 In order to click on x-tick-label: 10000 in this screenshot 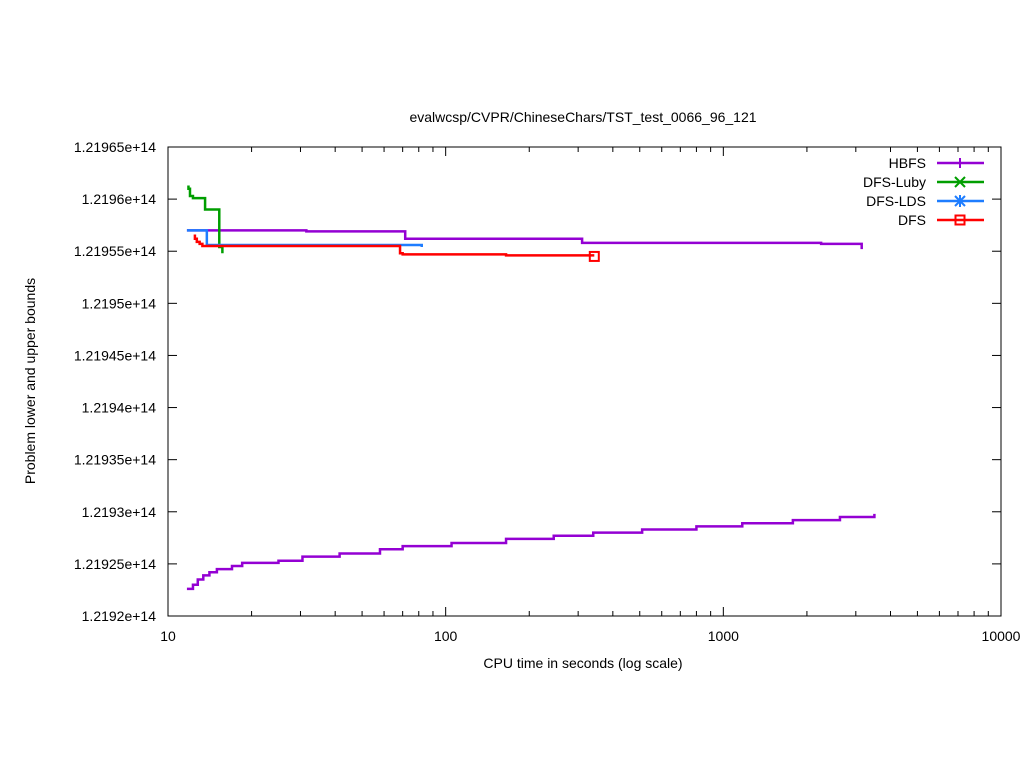, I will do `click(1001, 636)`.